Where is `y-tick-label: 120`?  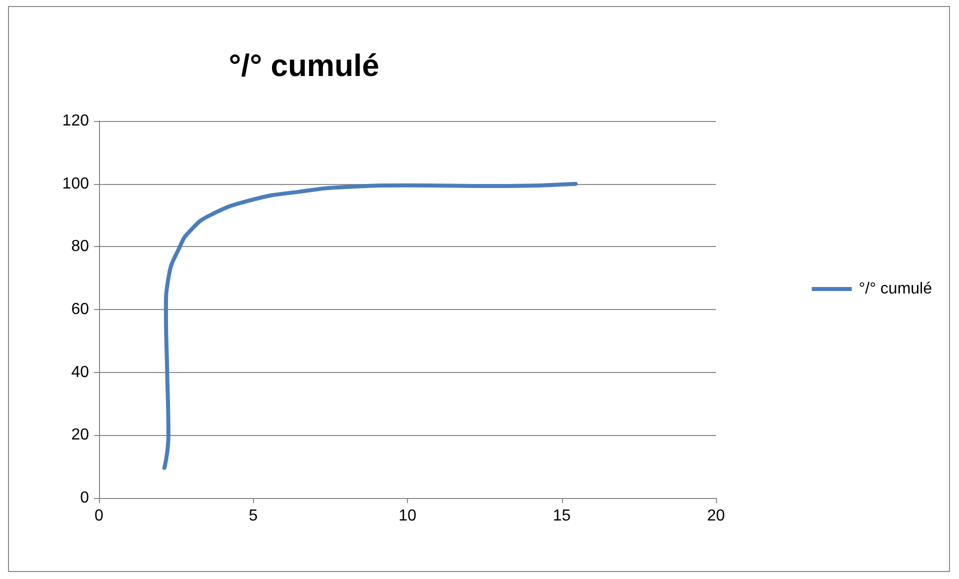 y-tick-label: 120 is located at coordinates (76, 121).